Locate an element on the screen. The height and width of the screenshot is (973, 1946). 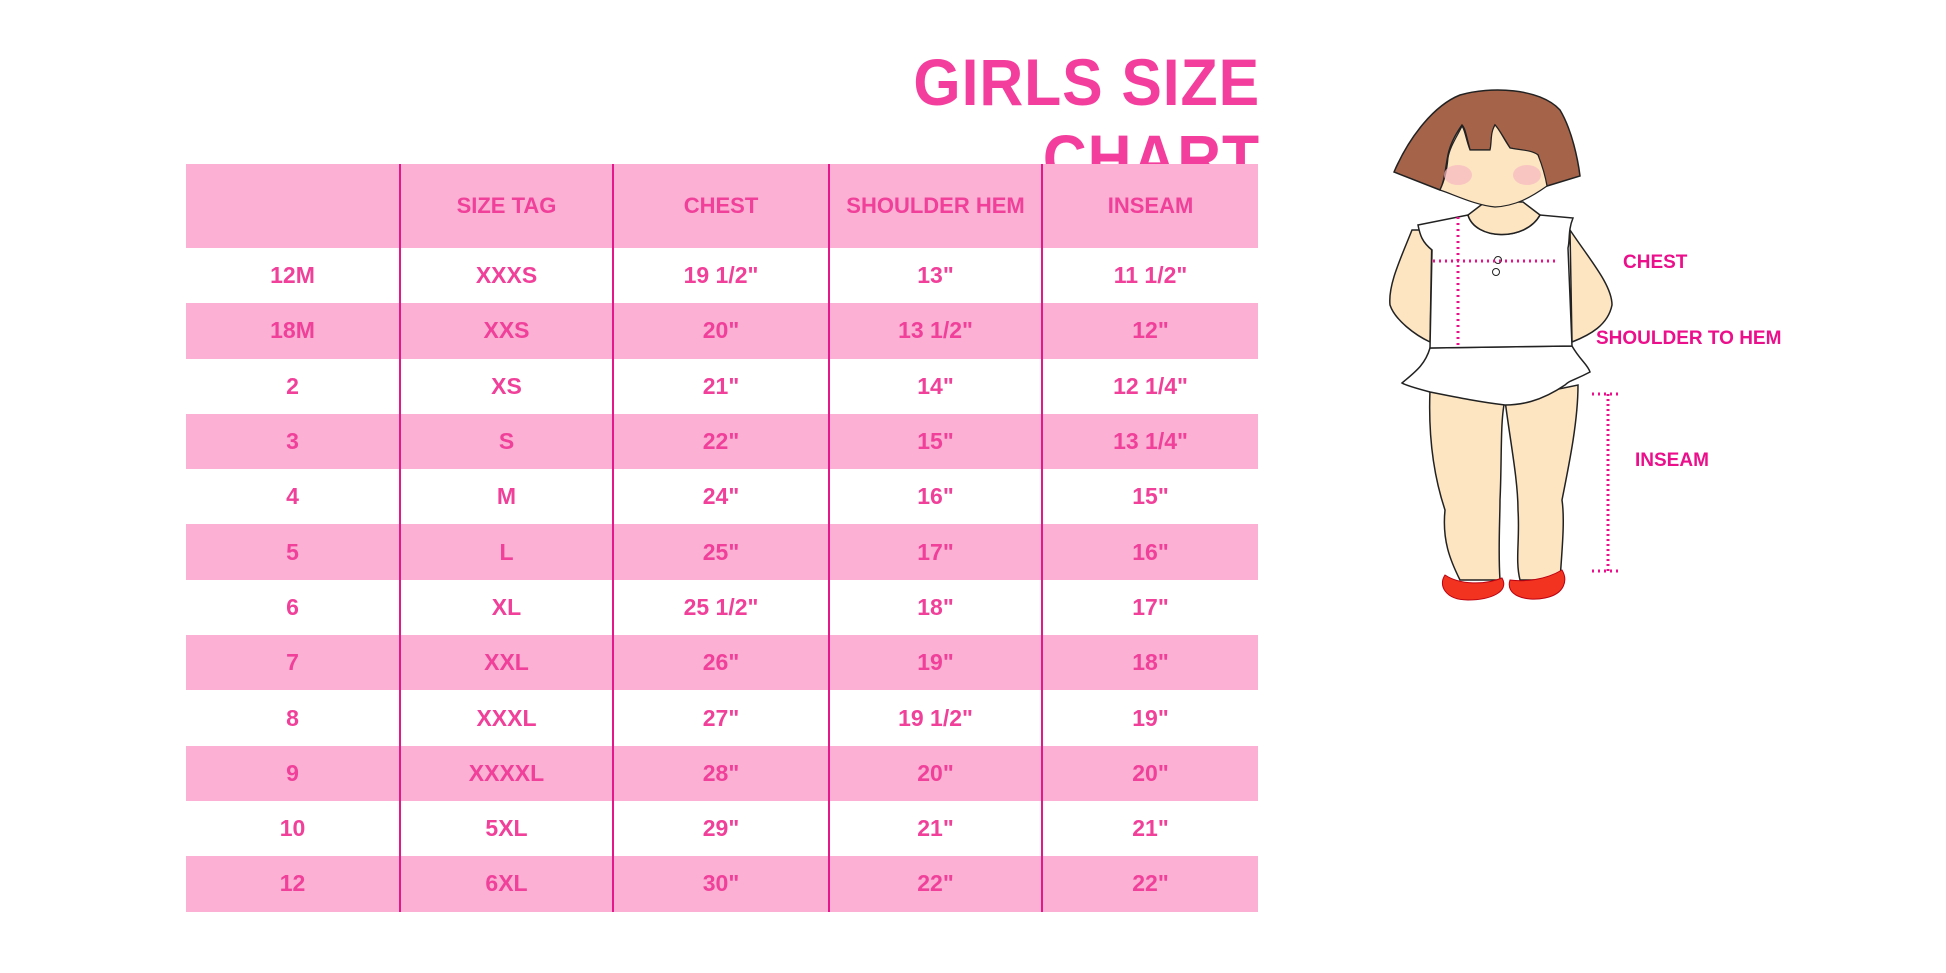
table-cell: 12M is located at coordinates (292, 275).